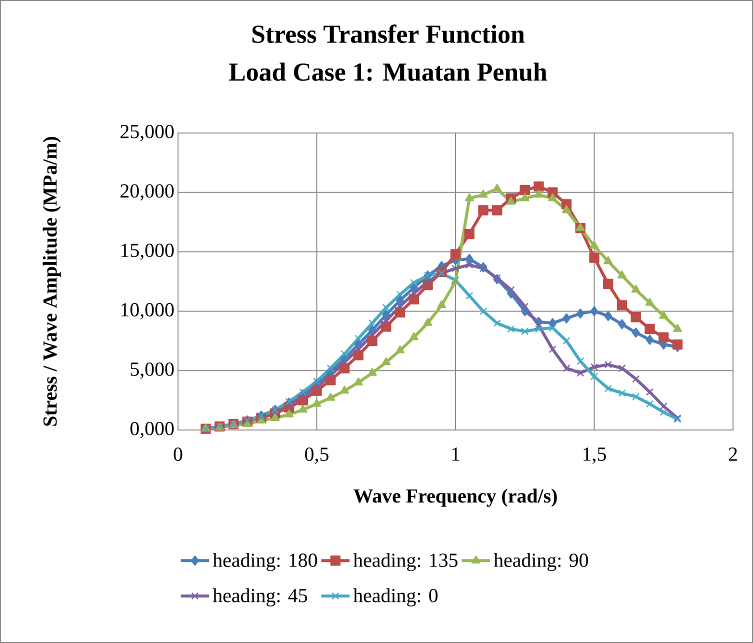  Describe the element at coordinates (152, 370) in the screenshot. I see `y-tick-label: 5,000` at that location.